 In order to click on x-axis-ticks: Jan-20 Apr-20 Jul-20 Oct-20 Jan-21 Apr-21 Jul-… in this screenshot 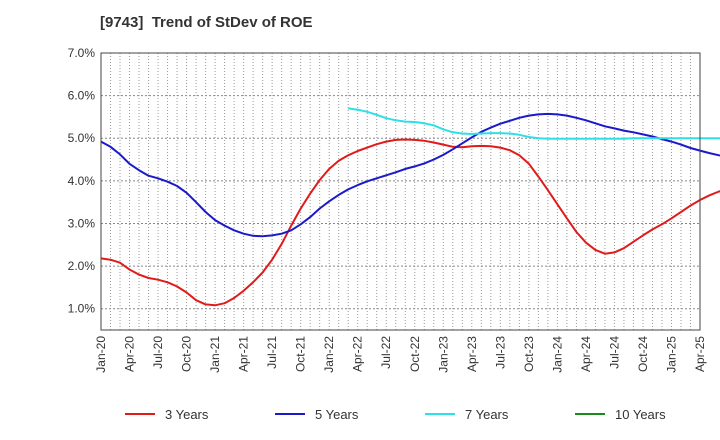, I will do `click(400, 354)`.